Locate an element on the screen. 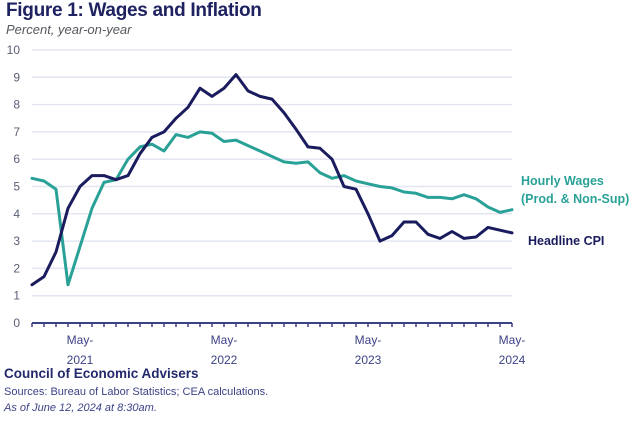 The image size is (643, 422). wages-point-Mar-2021 is located at coordinates (56, 189).